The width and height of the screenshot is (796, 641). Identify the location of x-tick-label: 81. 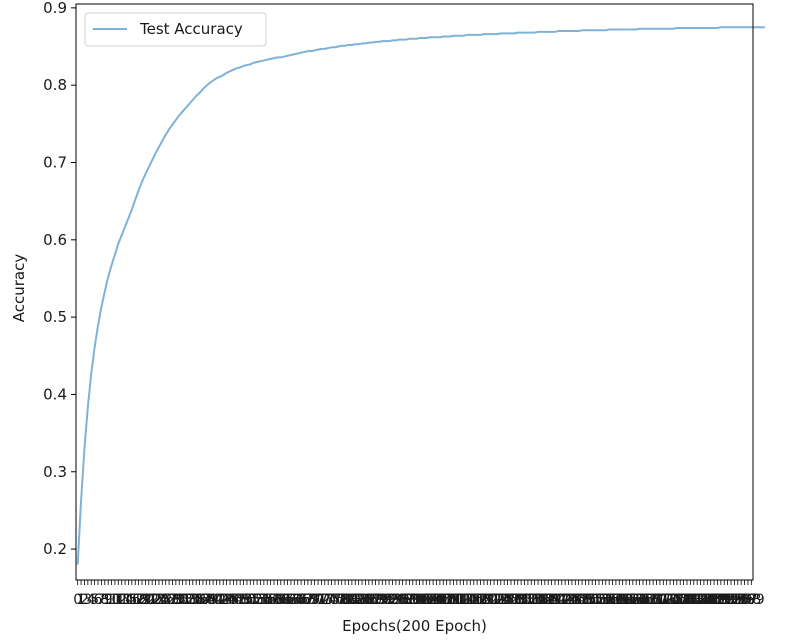
(352, 600).